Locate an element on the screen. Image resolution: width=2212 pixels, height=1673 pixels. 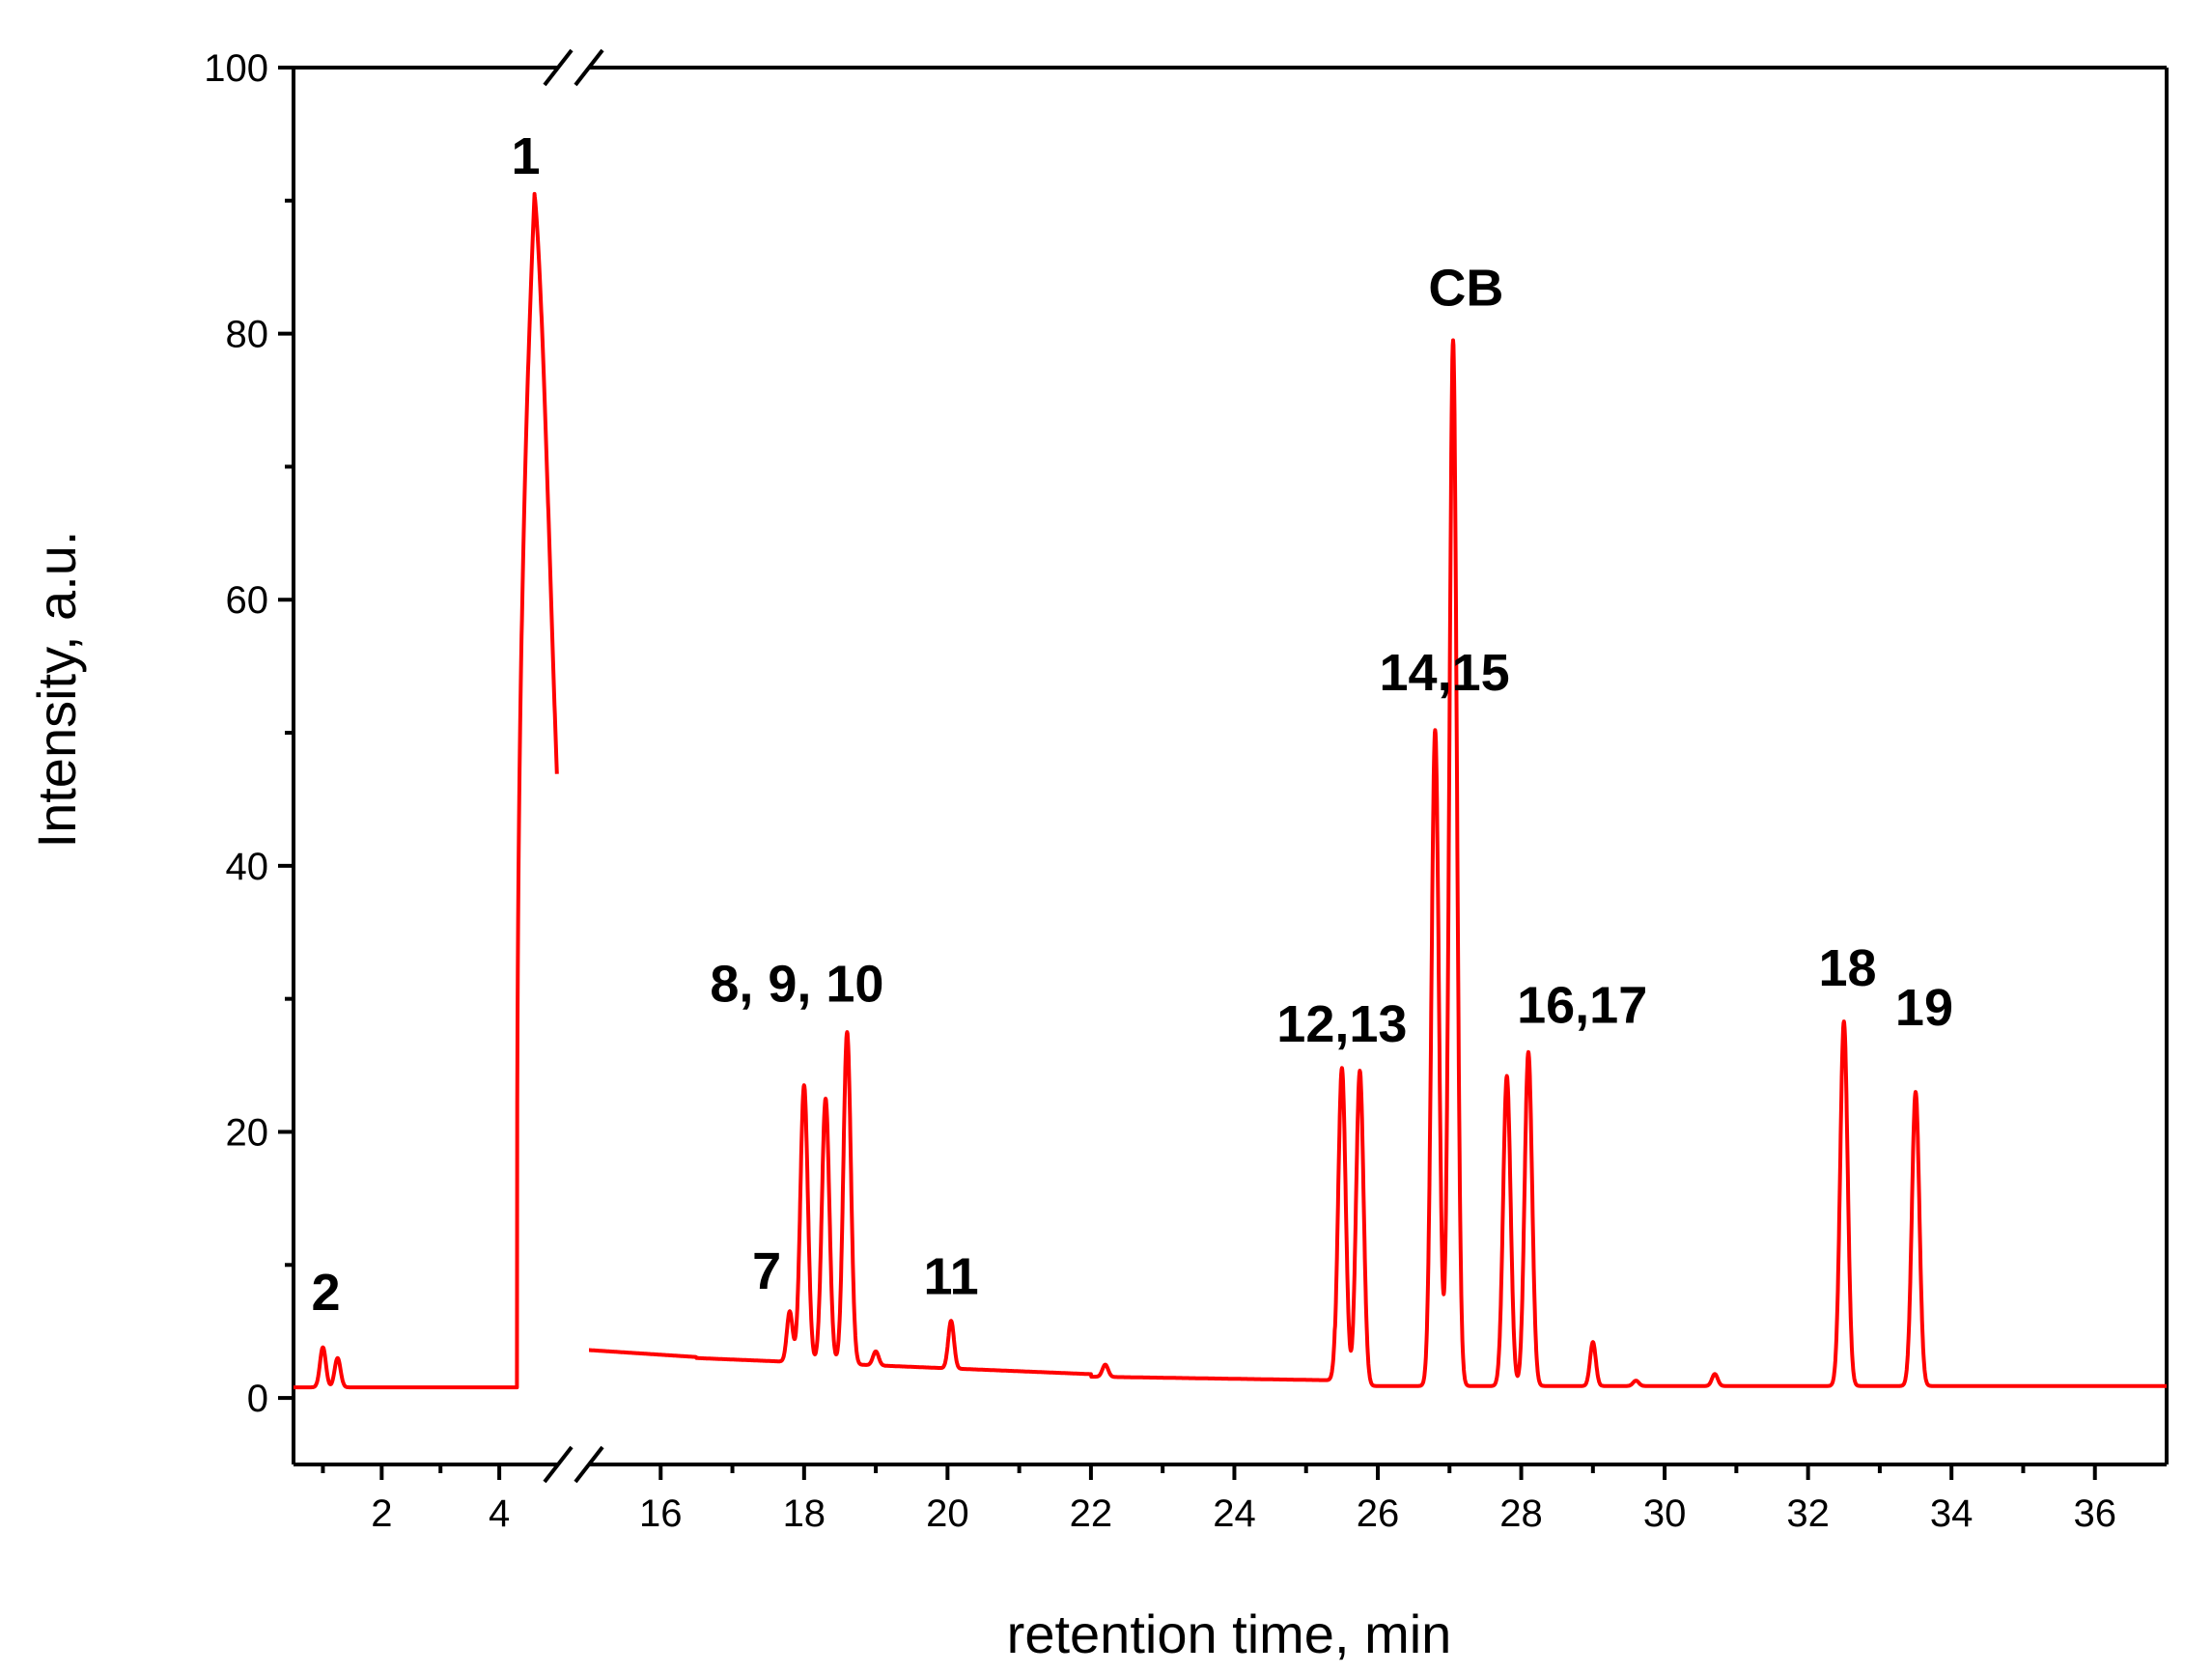
y-tick-label: 100 is located at coordinates (236, 68).